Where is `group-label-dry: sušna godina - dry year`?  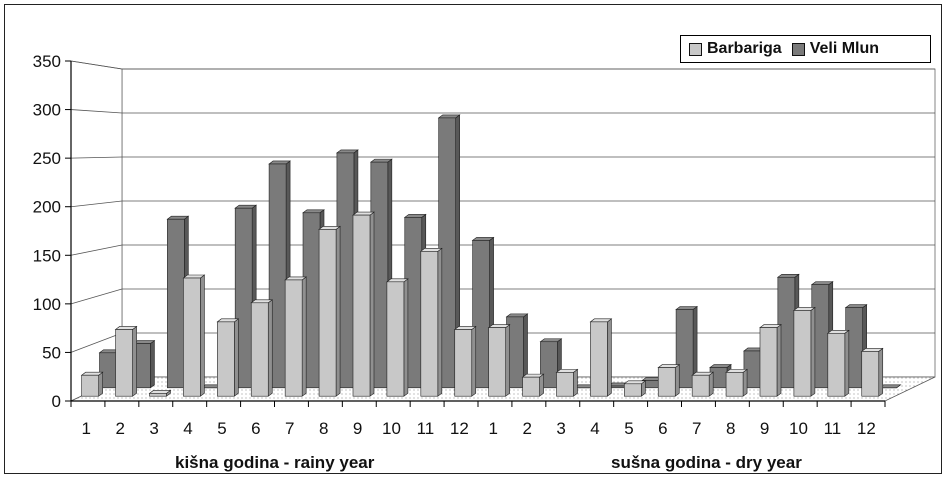 group-label-dry: sušna godina - dry year is located at coordinates (706, 462).